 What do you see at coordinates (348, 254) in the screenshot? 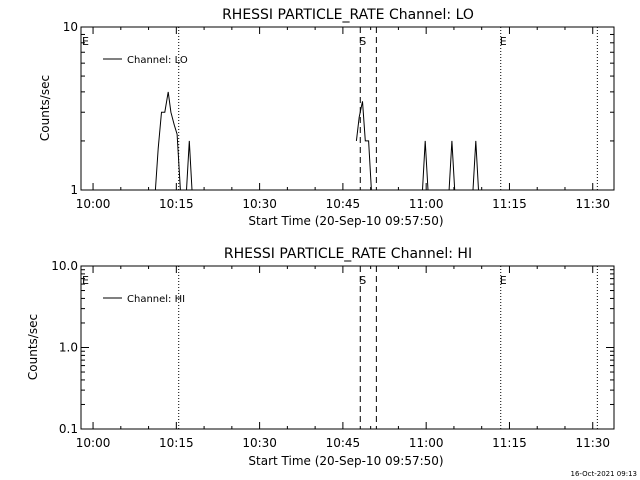
I see `chart-title: RHESSI PARTICLE_RATE Channel: HI` at bounding box center [348, 254].